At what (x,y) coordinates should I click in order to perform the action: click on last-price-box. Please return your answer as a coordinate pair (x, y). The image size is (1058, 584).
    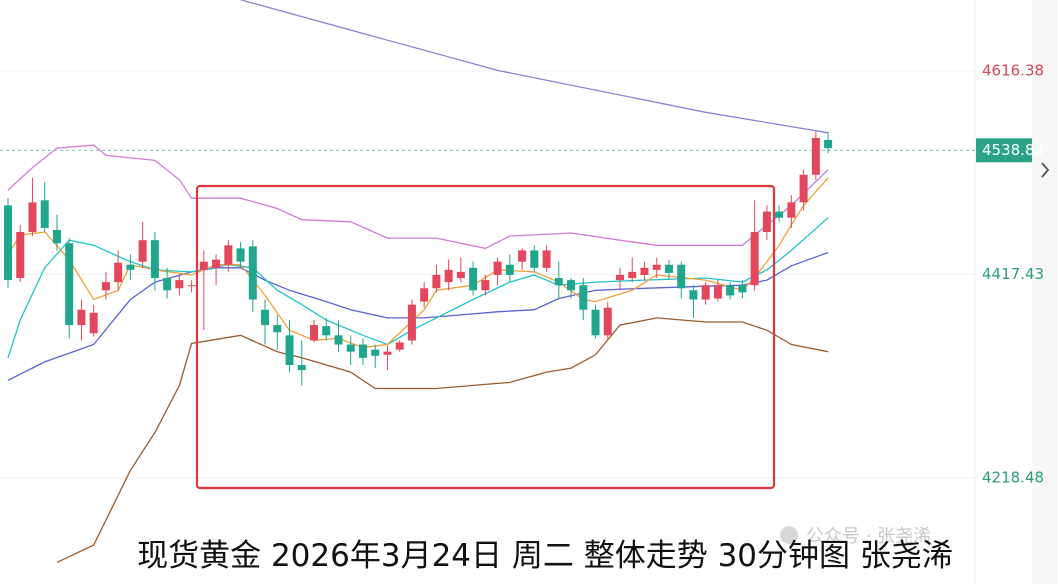
    Looking at the image, I should click on (1004, 150).